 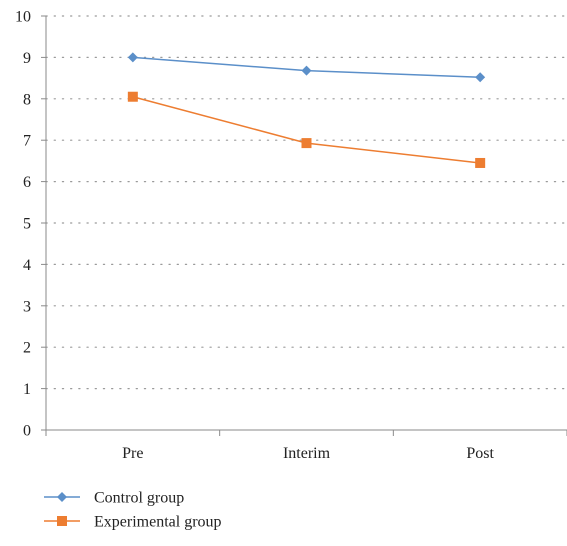 What do you see at coordinates (27, 348) in the screenshot?
I see `y-tick-label-2: 2` at bounding box center [27, 348].